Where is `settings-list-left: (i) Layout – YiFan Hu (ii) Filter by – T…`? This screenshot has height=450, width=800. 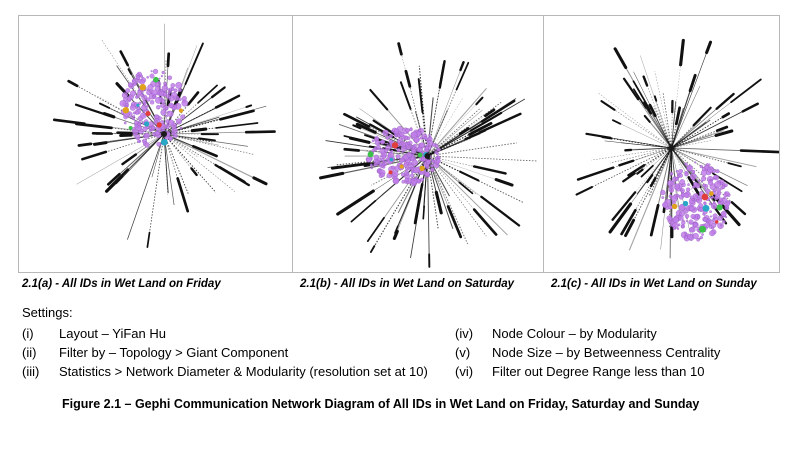 settings-list-left: (i) Layout – YiFan Hu (ii) Filter by – T… is located at coordinates (225, 353).